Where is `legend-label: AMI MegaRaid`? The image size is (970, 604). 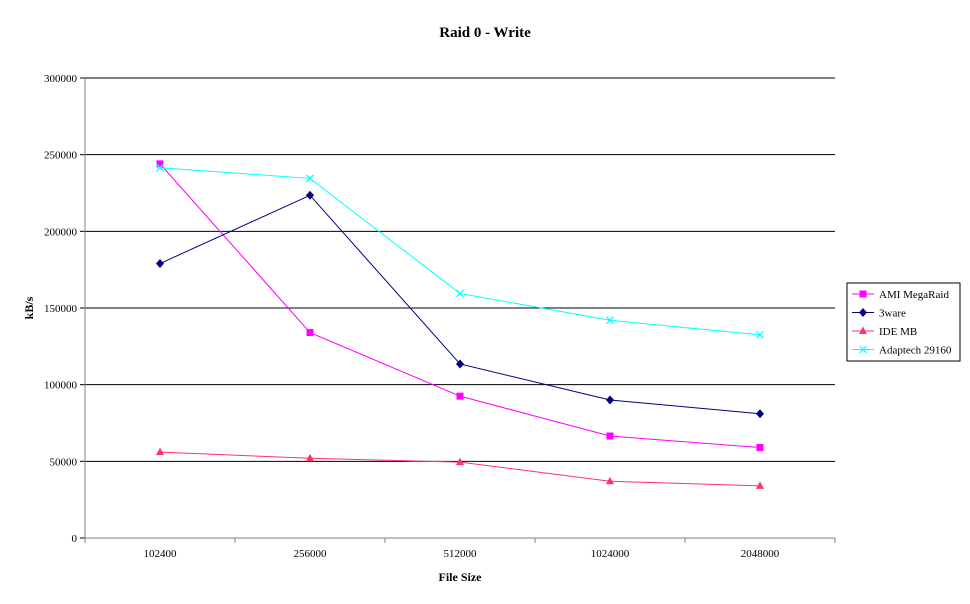 legend-label: AMI MegaRaid is located at coordinates (914, 295).